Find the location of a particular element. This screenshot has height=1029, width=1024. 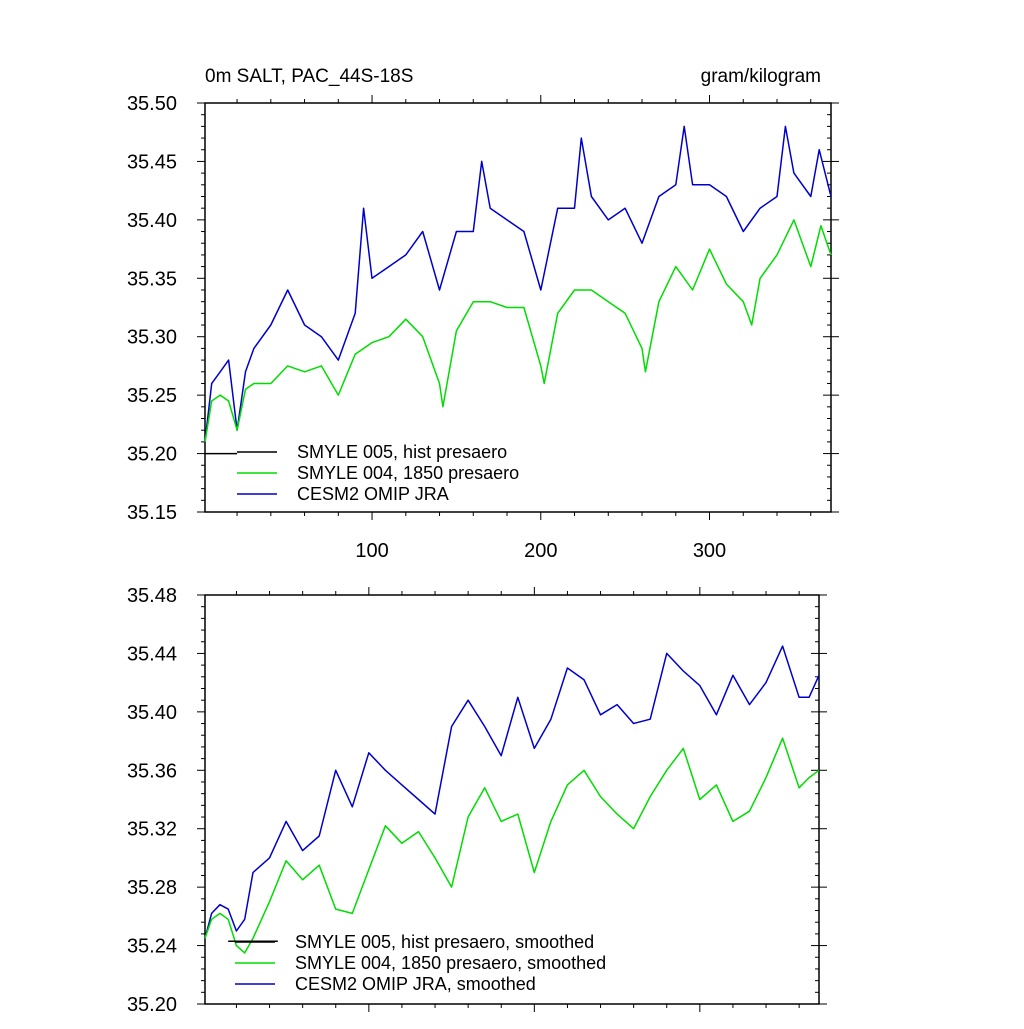

x-tick-labels: 100 200 300 is located at coordinates (540, 551).